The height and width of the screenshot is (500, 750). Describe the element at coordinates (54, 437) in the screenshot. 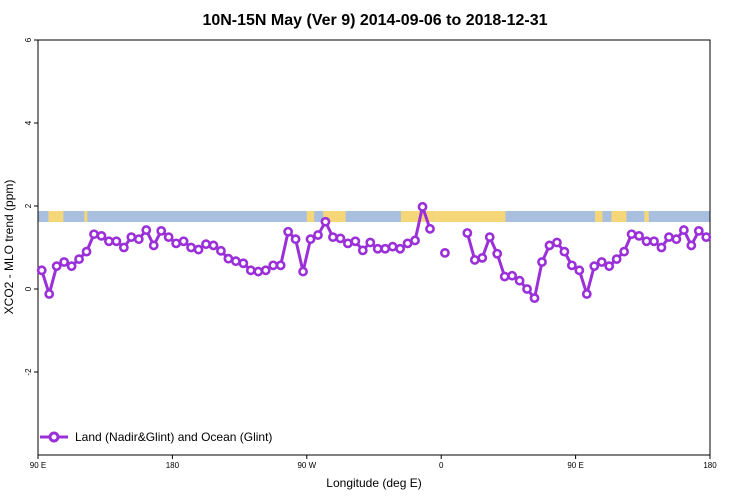

I see `legend-marker` at that location.